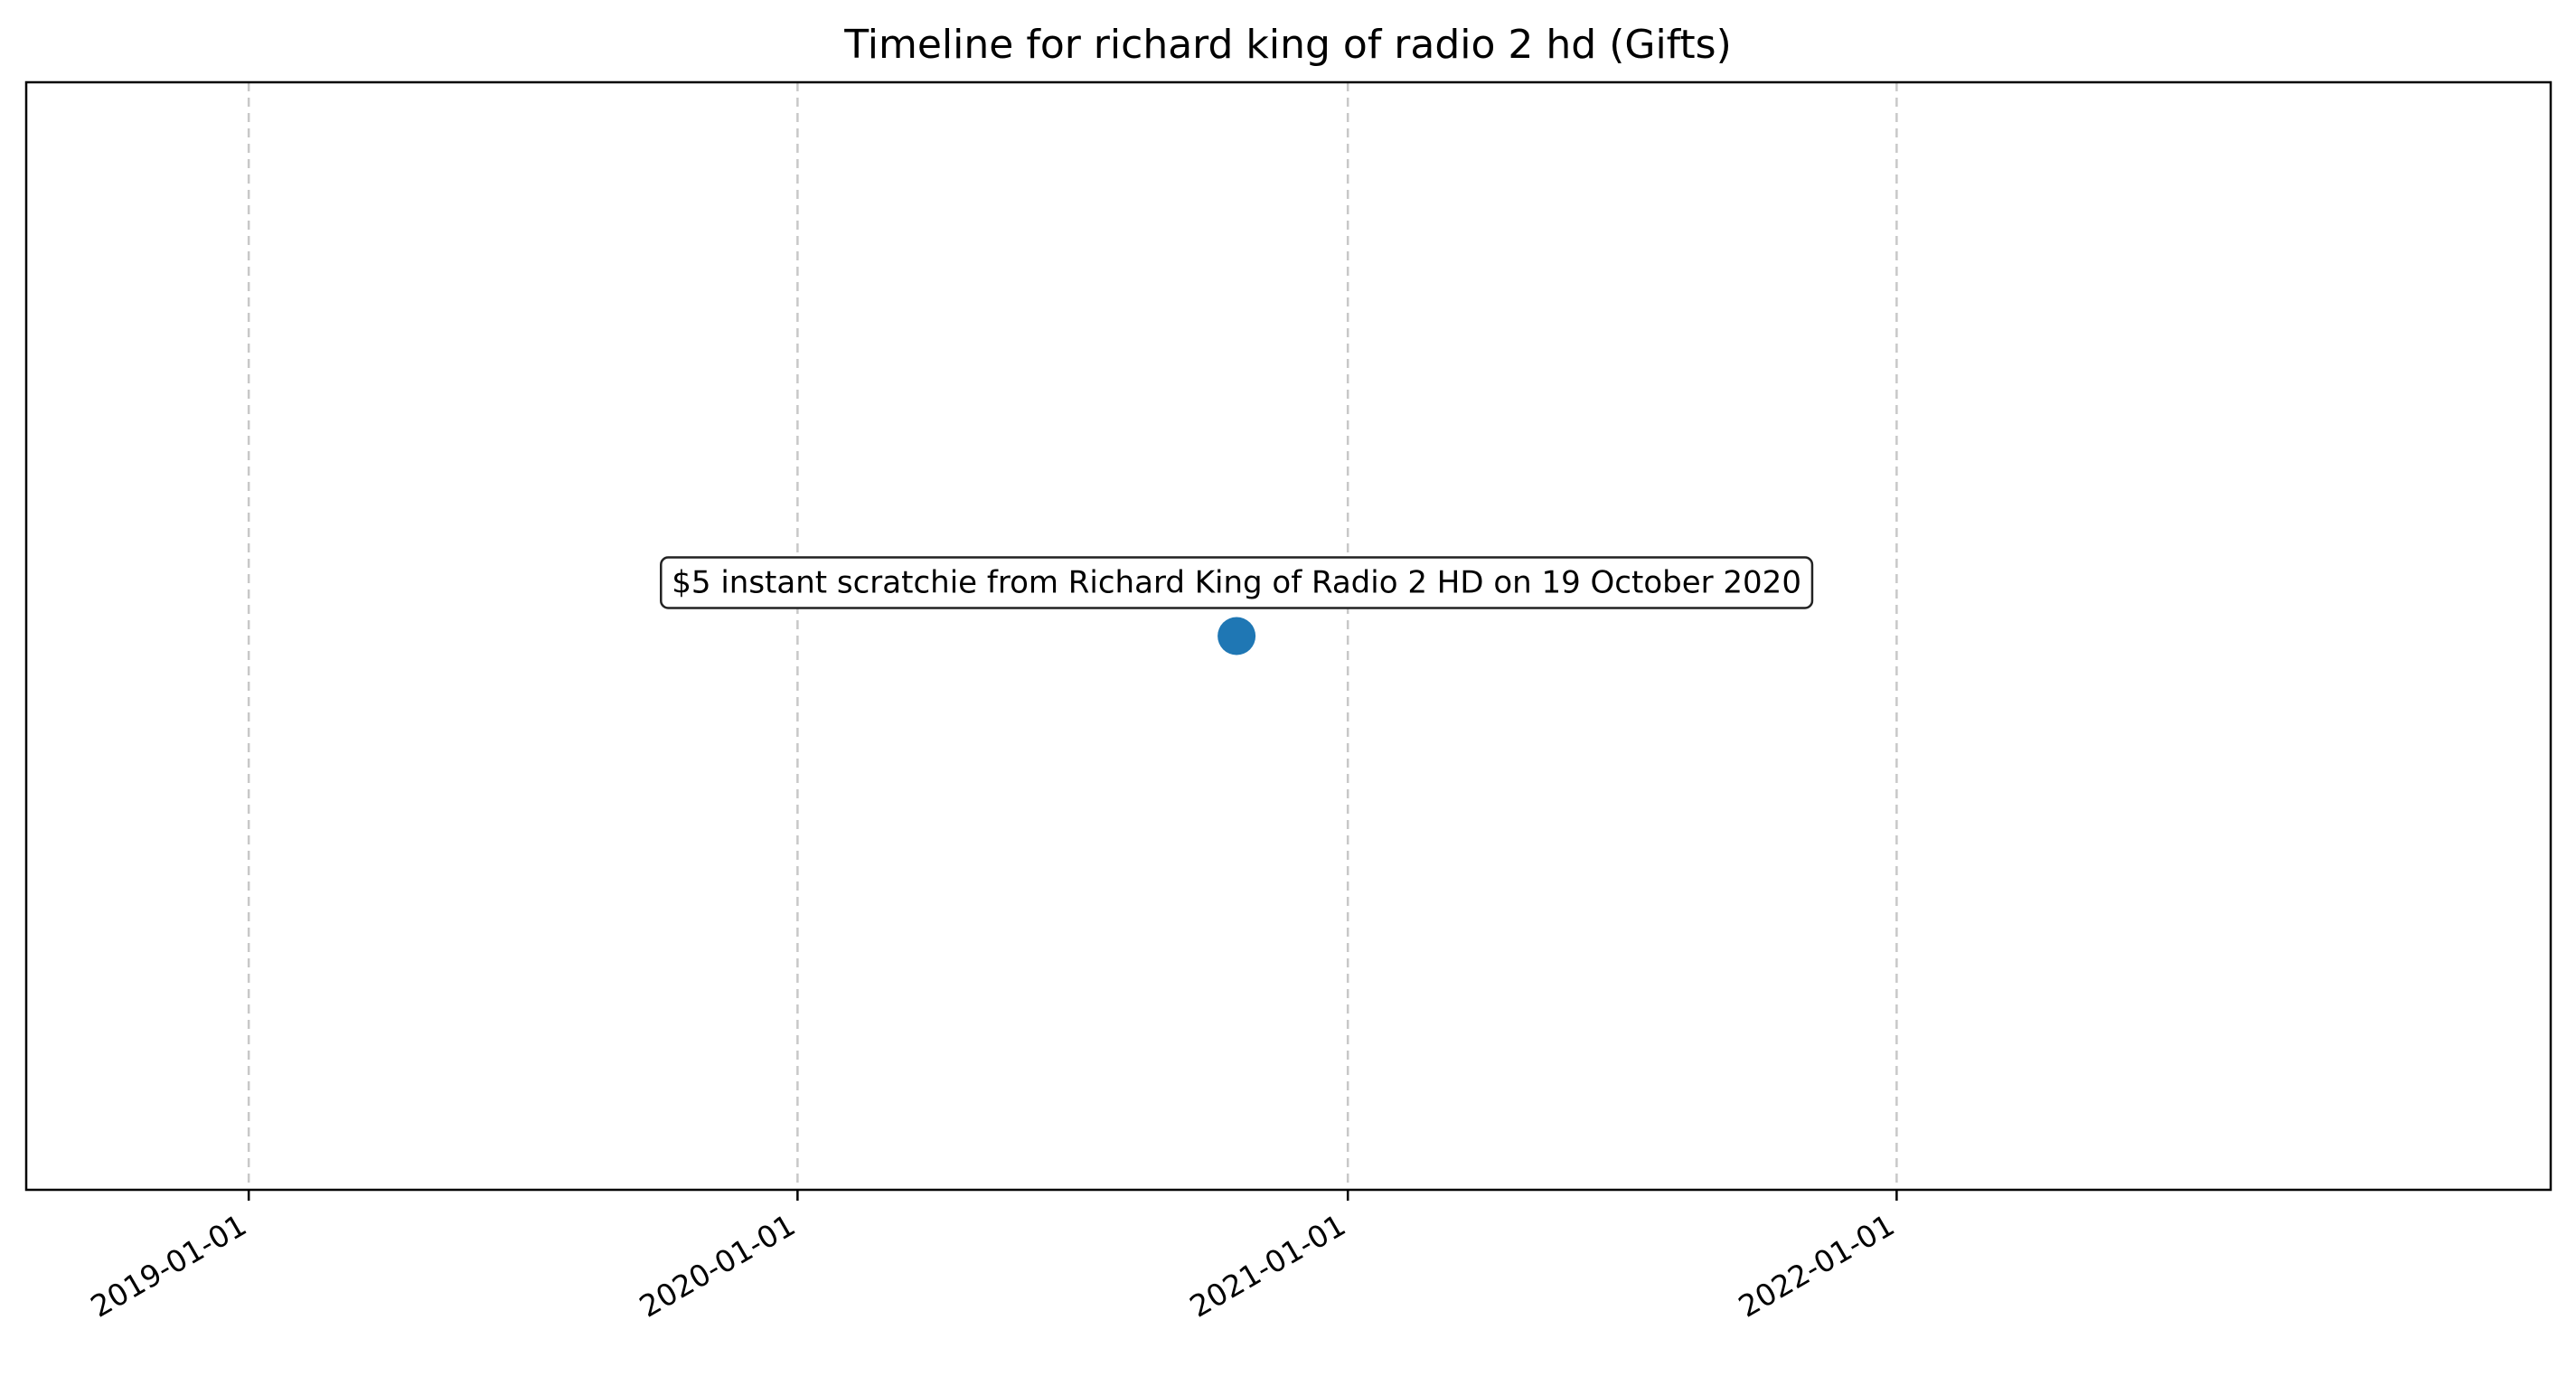 The image size is (2576, 1386). Describe the element at coordinates (1817, 1266) in the screenshot. I see `x-tick-label: 2022-01-01` at that location.